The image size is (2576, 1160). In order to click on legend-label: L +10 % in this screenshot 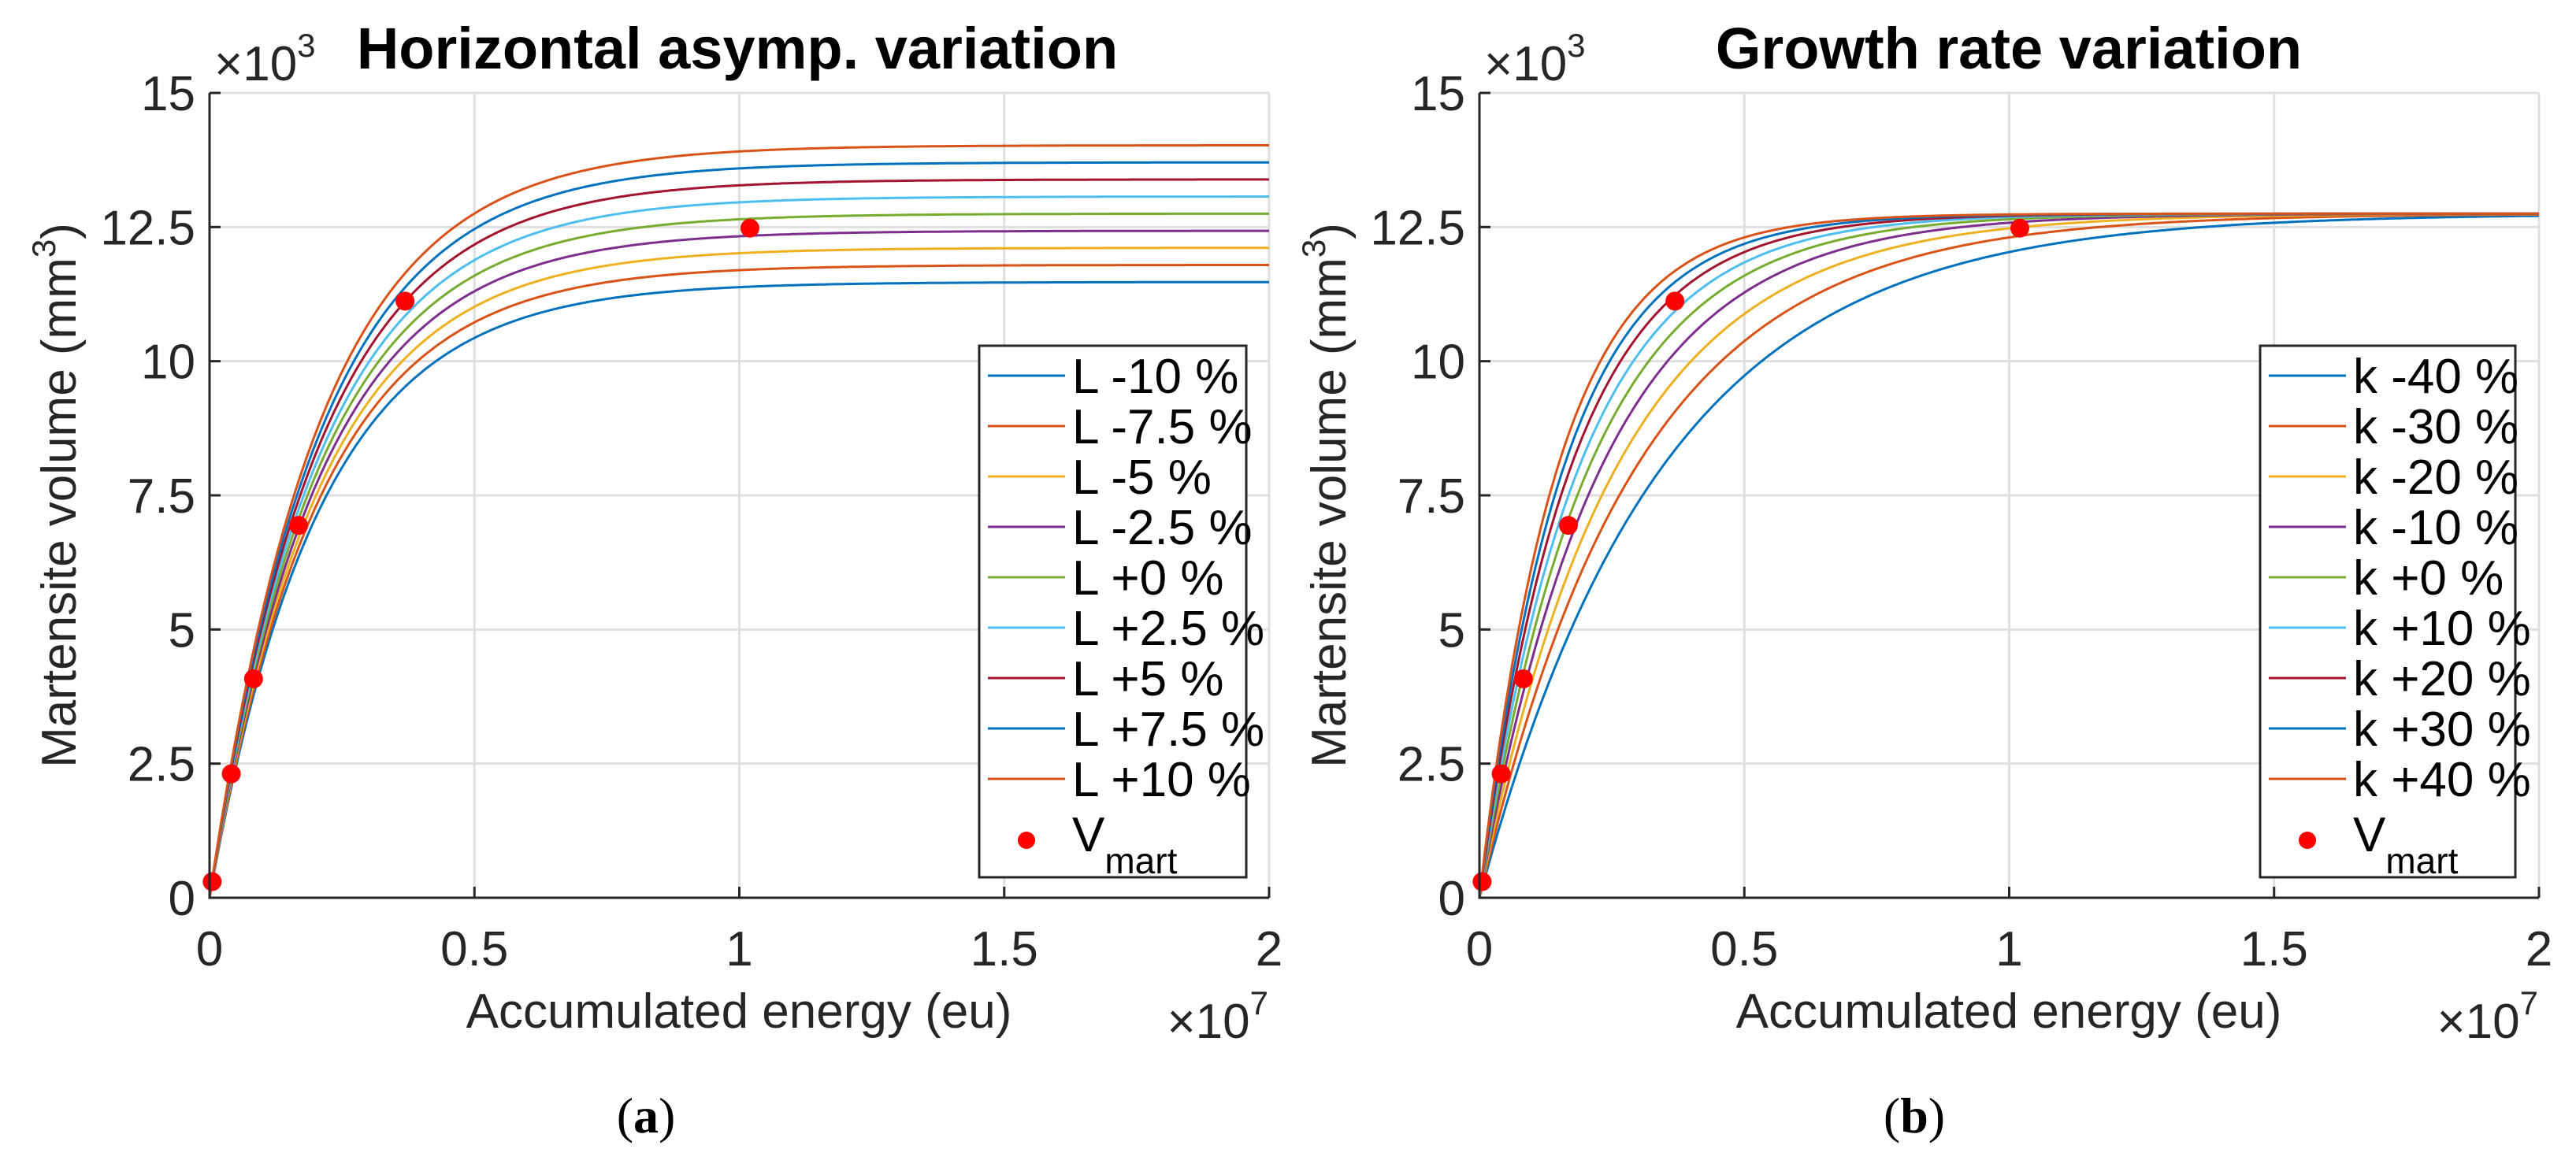, I will do `click(1161, 780)`.